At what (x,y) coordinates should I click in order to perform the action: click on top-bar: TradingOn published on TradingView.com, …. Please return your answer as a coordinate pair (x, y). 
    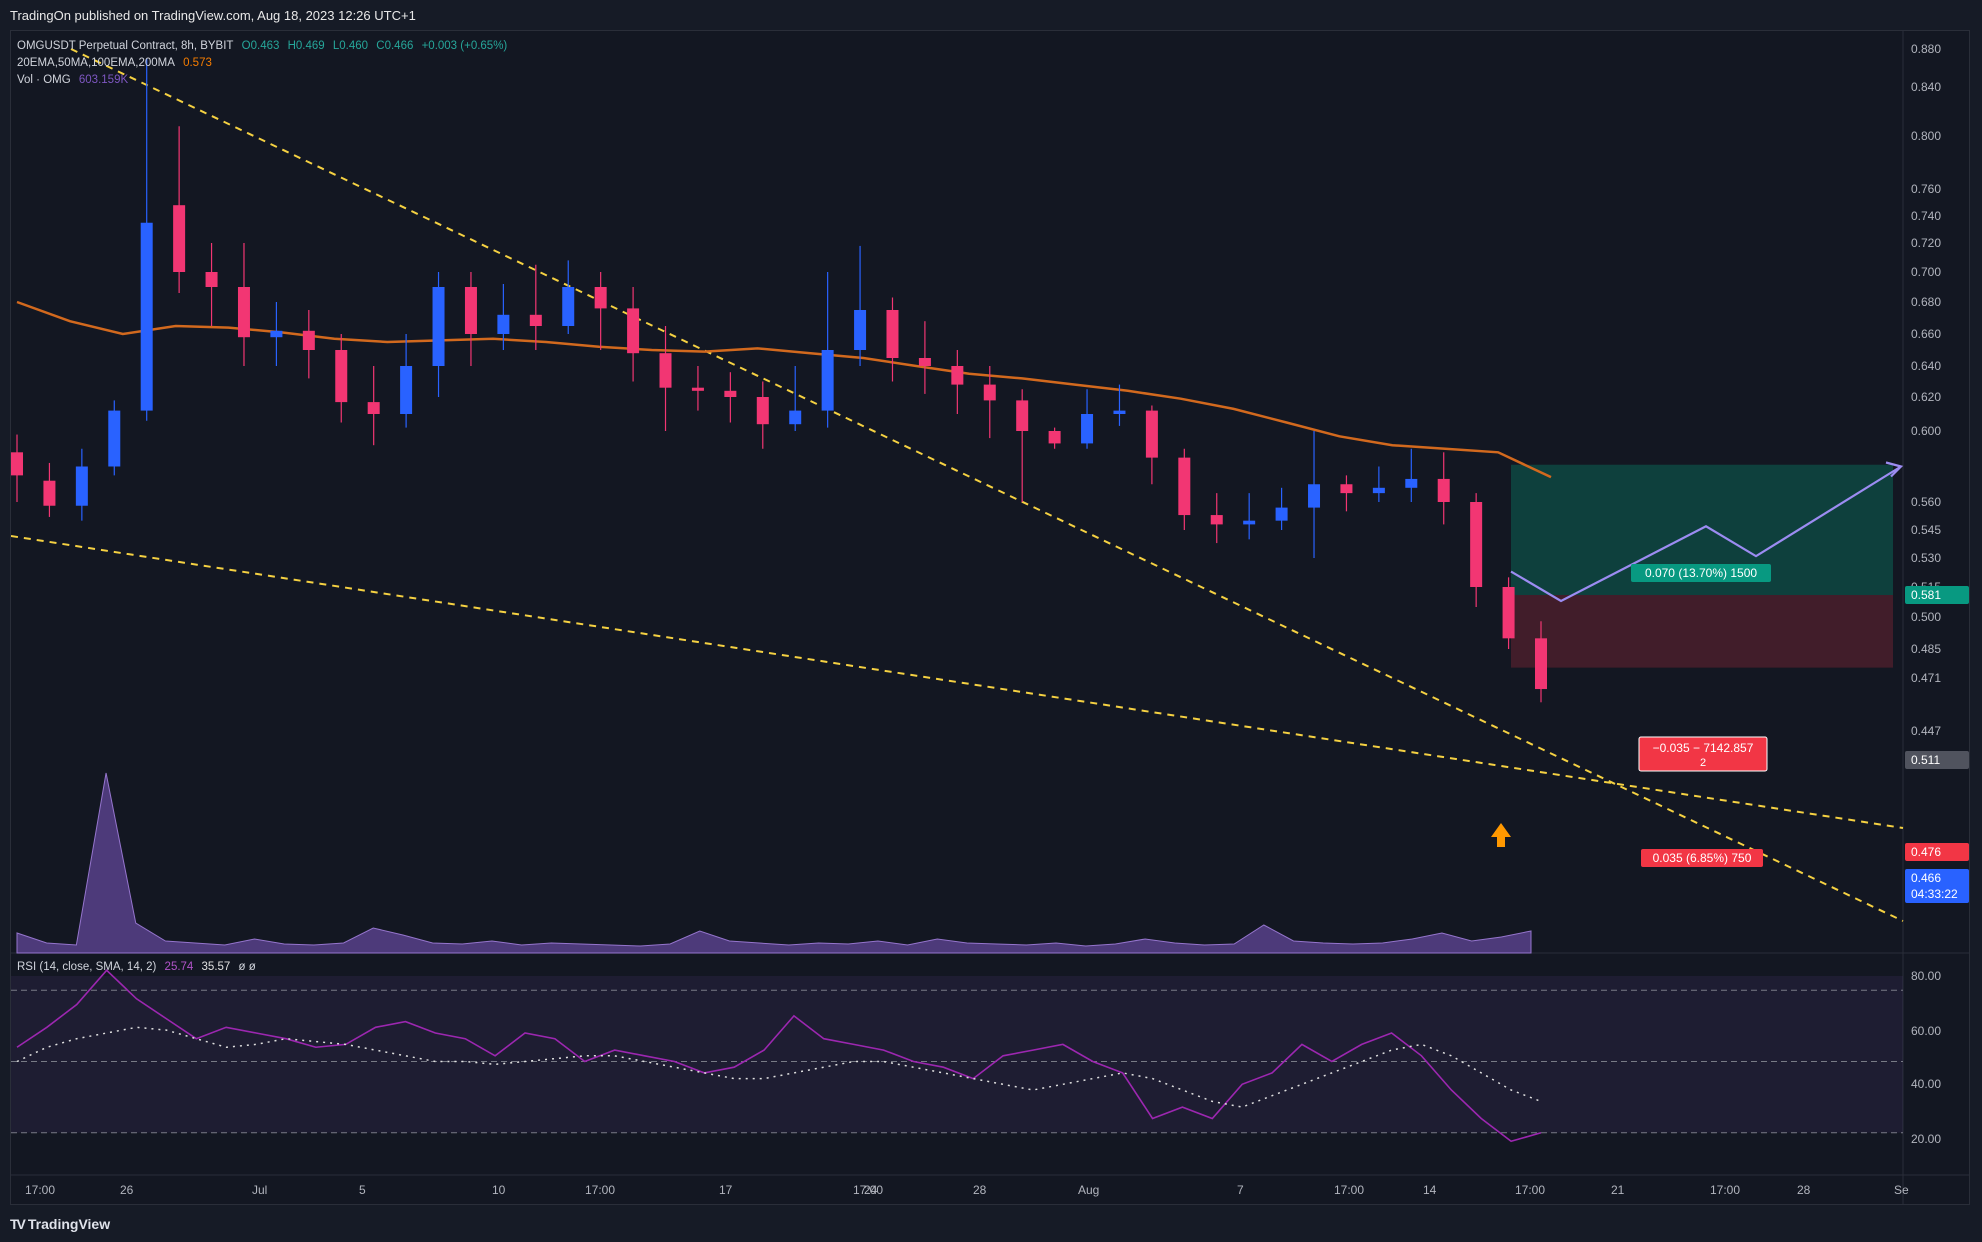
    Looking at the image, I should click on (991, 15).